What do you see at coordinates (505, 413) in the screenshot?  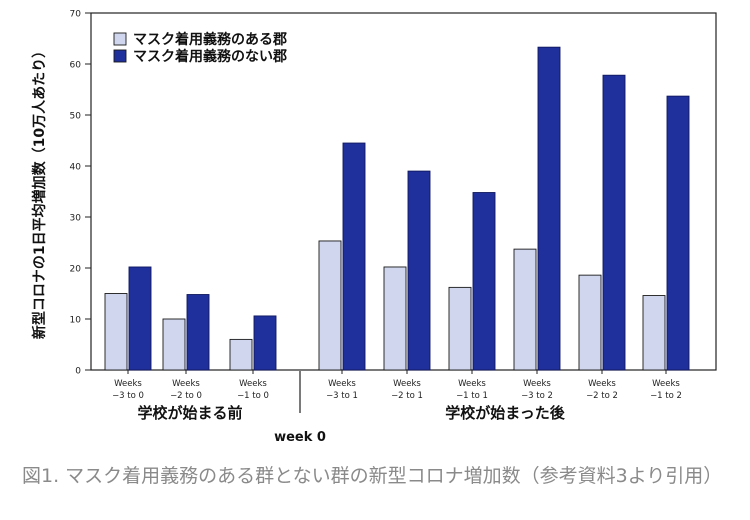 I see `group-label-after: 学校が始まった後` at bounding box center [505, 413].